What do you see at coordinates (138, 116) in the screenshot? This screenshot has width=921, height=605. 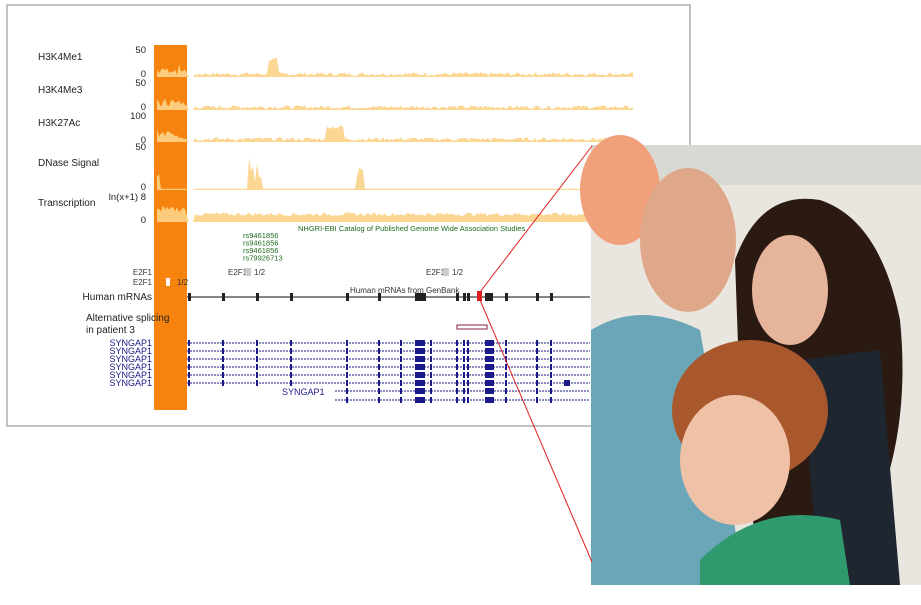 I see `scale-max: 100` at bounding box center [138, 116].